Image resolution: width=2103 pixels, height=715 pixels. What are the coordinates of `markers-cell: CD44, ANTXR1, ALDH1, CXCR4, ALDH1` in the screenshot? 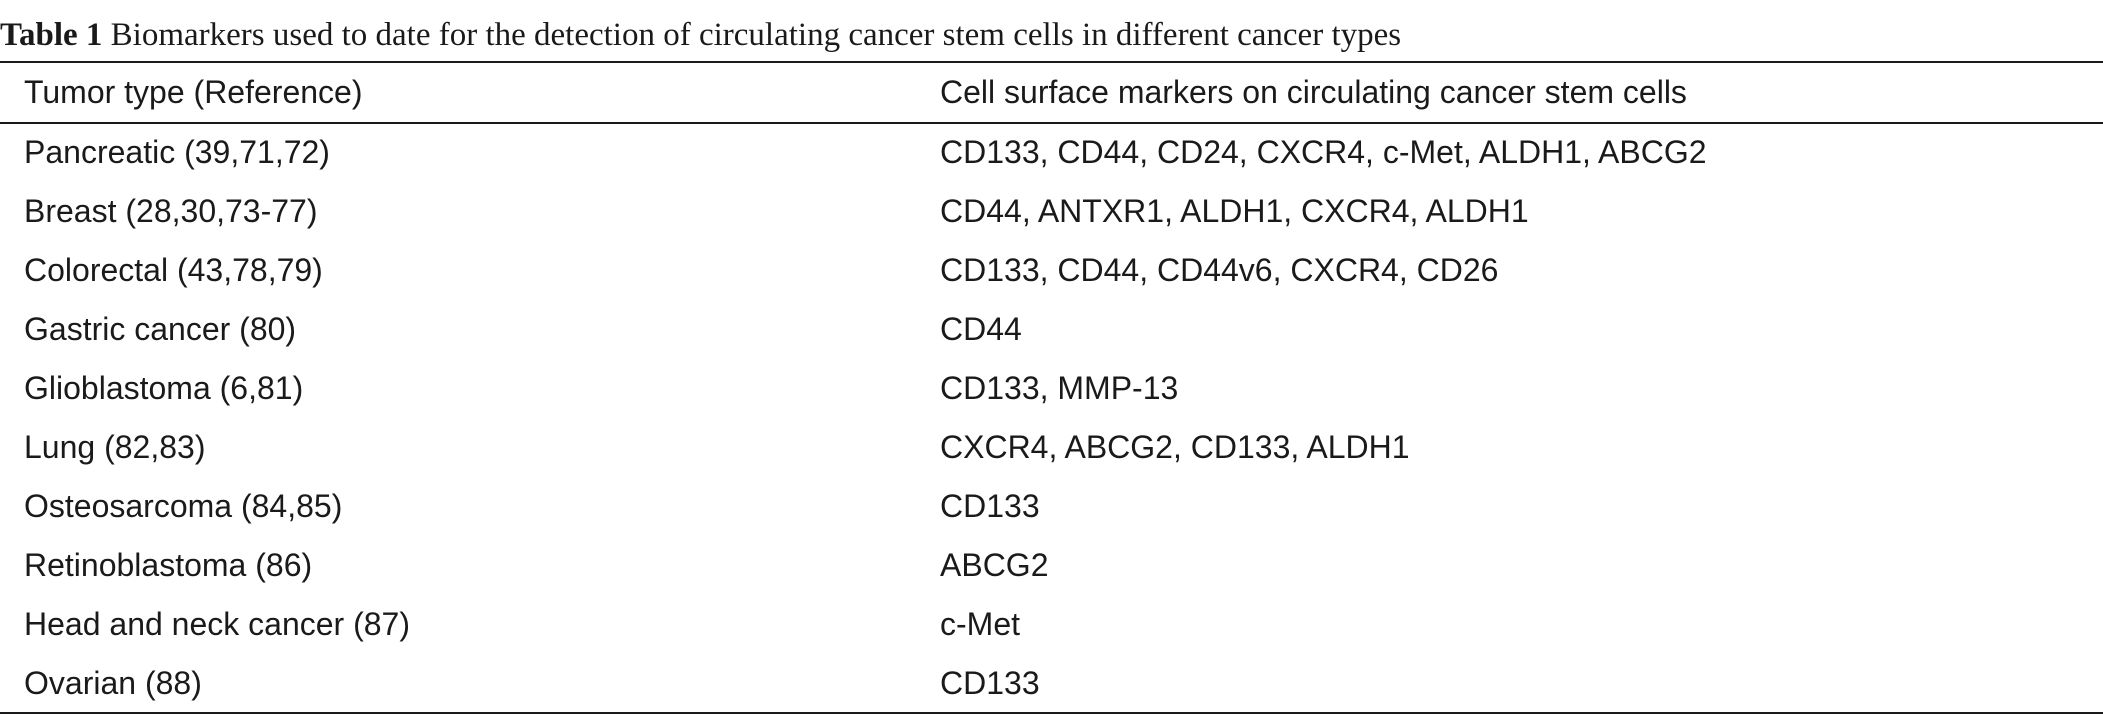 It's located at (1234, 211).